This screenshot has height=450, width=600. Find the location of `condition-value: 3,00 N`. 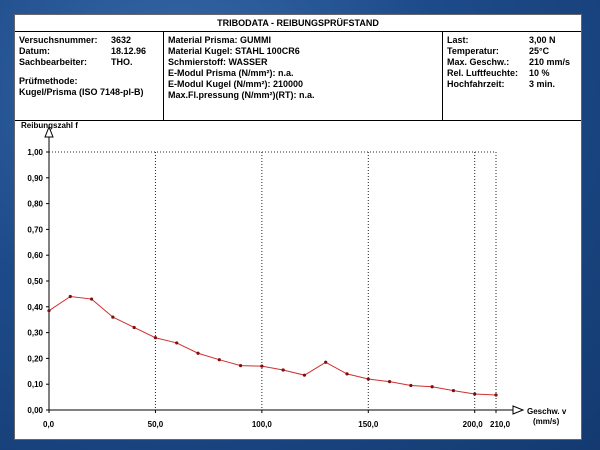

condition-value: 3,00 N is located at coordinates (542, 40).